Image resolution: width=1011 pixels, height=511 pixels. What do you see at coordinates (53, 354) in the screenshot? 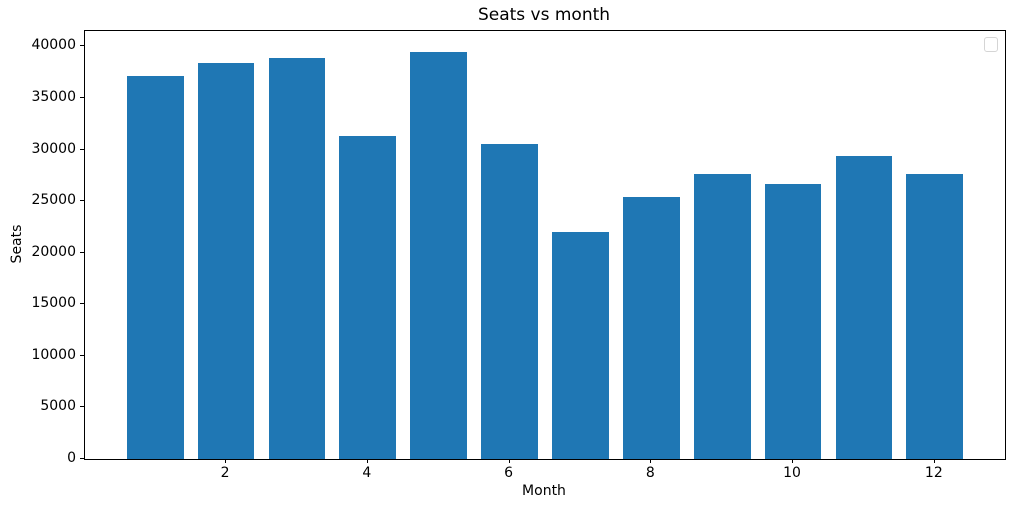
I see `y-tick-label-10000: 10000` at bounding box center [53, 354].